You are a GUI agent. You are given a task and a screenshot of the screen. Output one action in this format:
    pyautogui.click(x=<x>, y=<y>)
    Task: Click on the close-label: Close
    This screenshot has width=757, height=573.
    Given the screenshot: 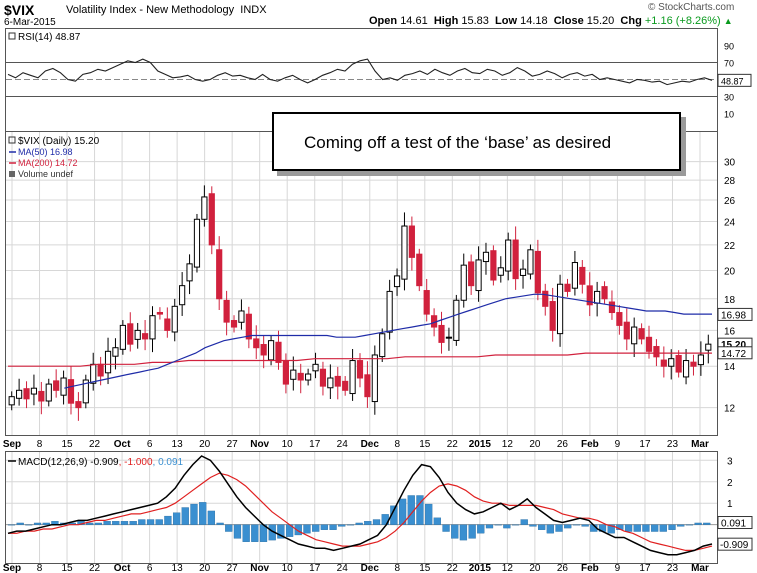 What is the action you would take?
    pyautogui.click(x=568, y=21)
    